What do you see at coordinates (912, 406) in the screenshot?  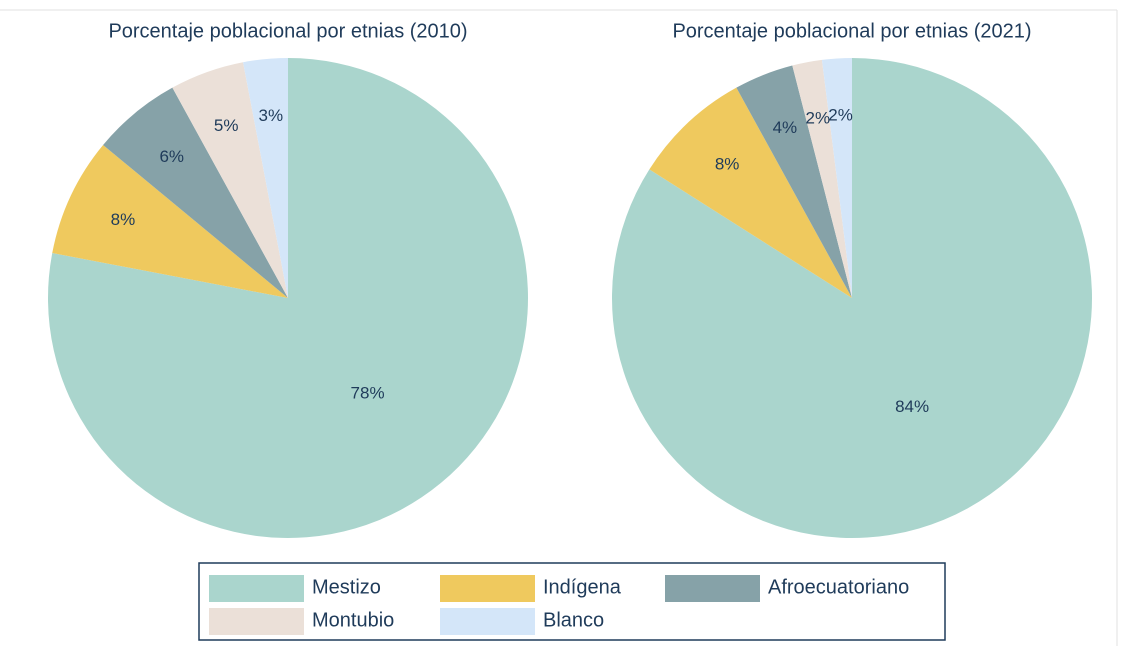 I see `value-label: 84%` at bounding box center [912, 406].